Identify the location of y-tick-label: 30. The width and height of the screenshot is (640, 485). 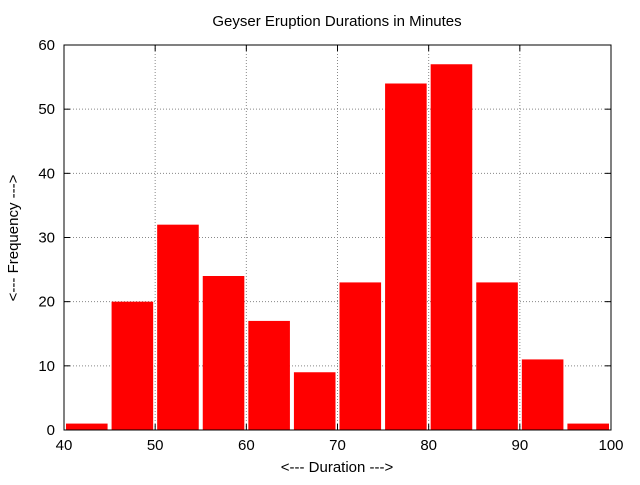
(46, 238).